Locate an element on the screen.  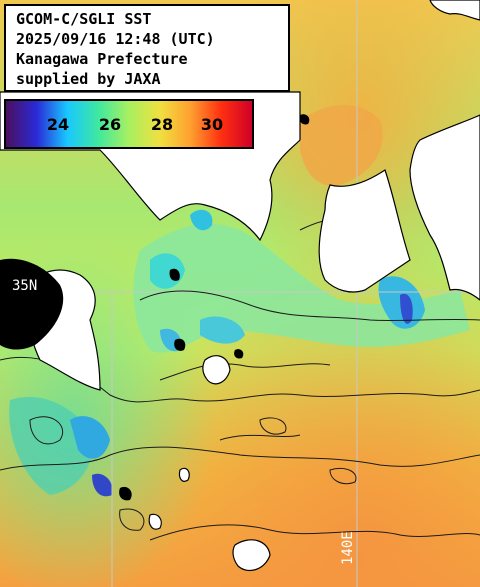
title-line-1: GCOM-C/SGLI SST is located at coordinates (84, 19).